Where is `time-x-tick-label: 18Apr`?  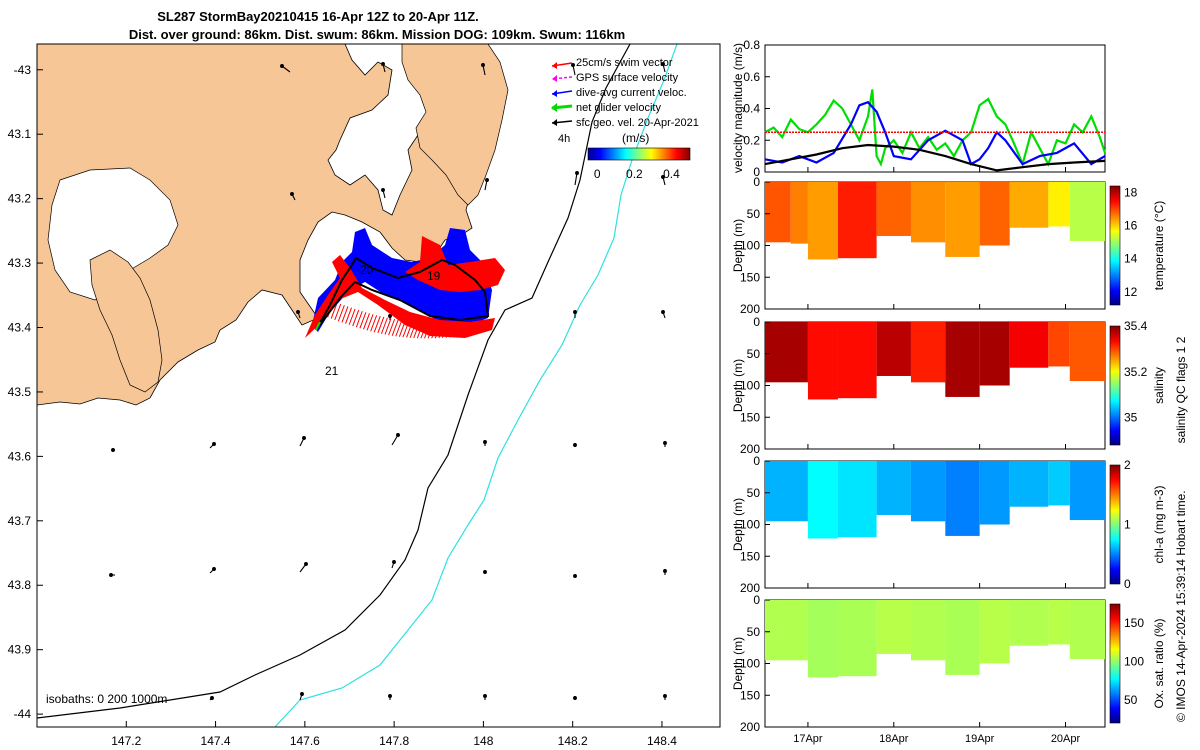 time-x-tick-label: 18Apr is located at coordinates (894, 739).